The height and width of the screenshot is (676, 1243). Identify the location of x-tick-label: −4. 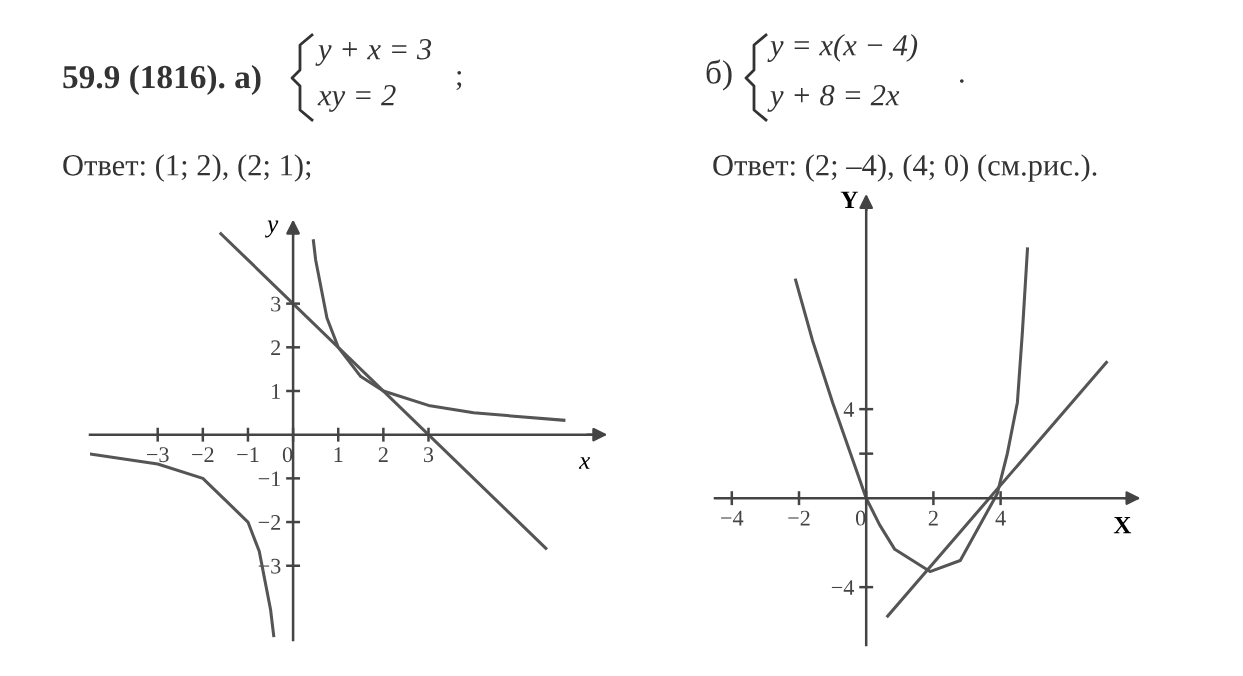
(732, 518).